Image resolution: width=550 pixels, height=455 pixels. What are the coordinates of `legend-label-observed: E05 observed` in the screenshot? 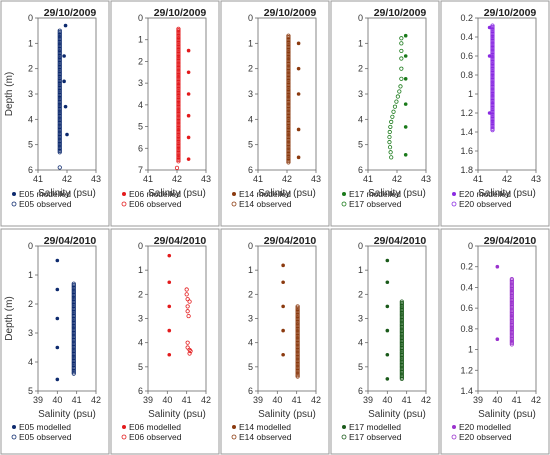 It's located at (45, 204).